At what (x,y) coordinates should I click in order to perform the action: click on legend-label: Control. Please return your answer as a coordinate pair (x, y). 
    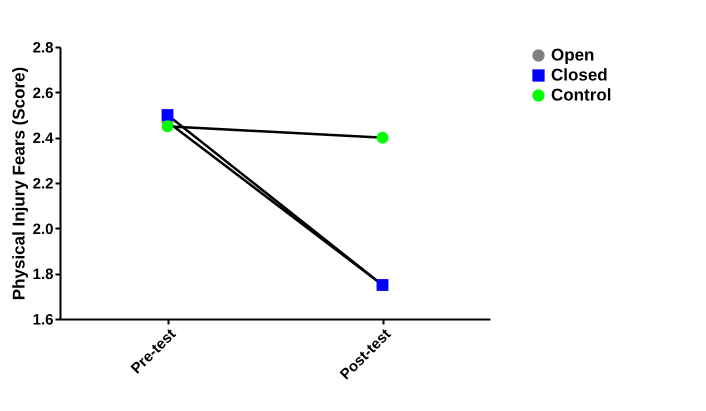
    Looking at the image, I should click on (581, 95).